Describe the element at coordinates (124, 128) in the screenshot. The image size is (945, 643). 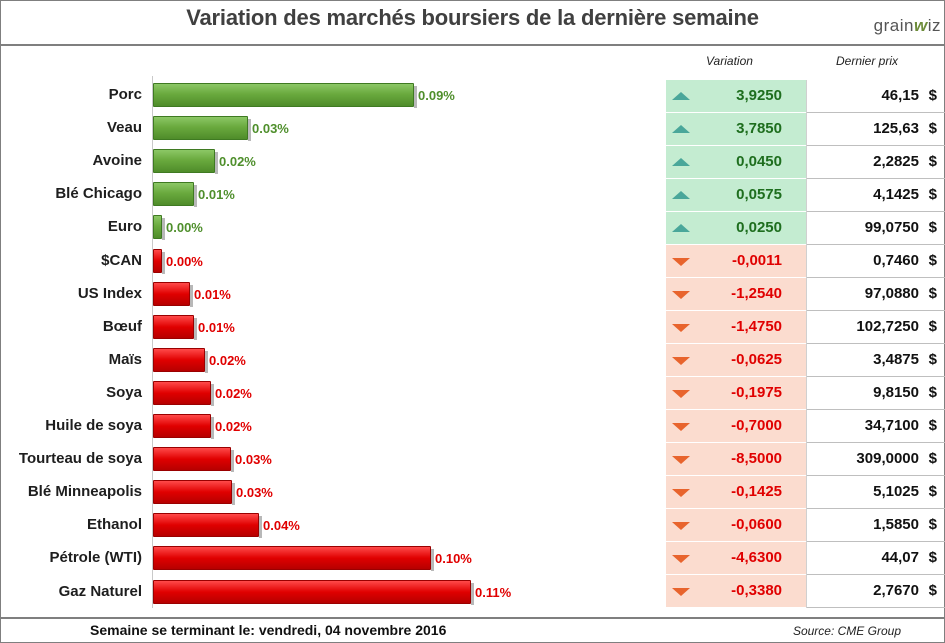
I see `category-label: Veau` at that location.